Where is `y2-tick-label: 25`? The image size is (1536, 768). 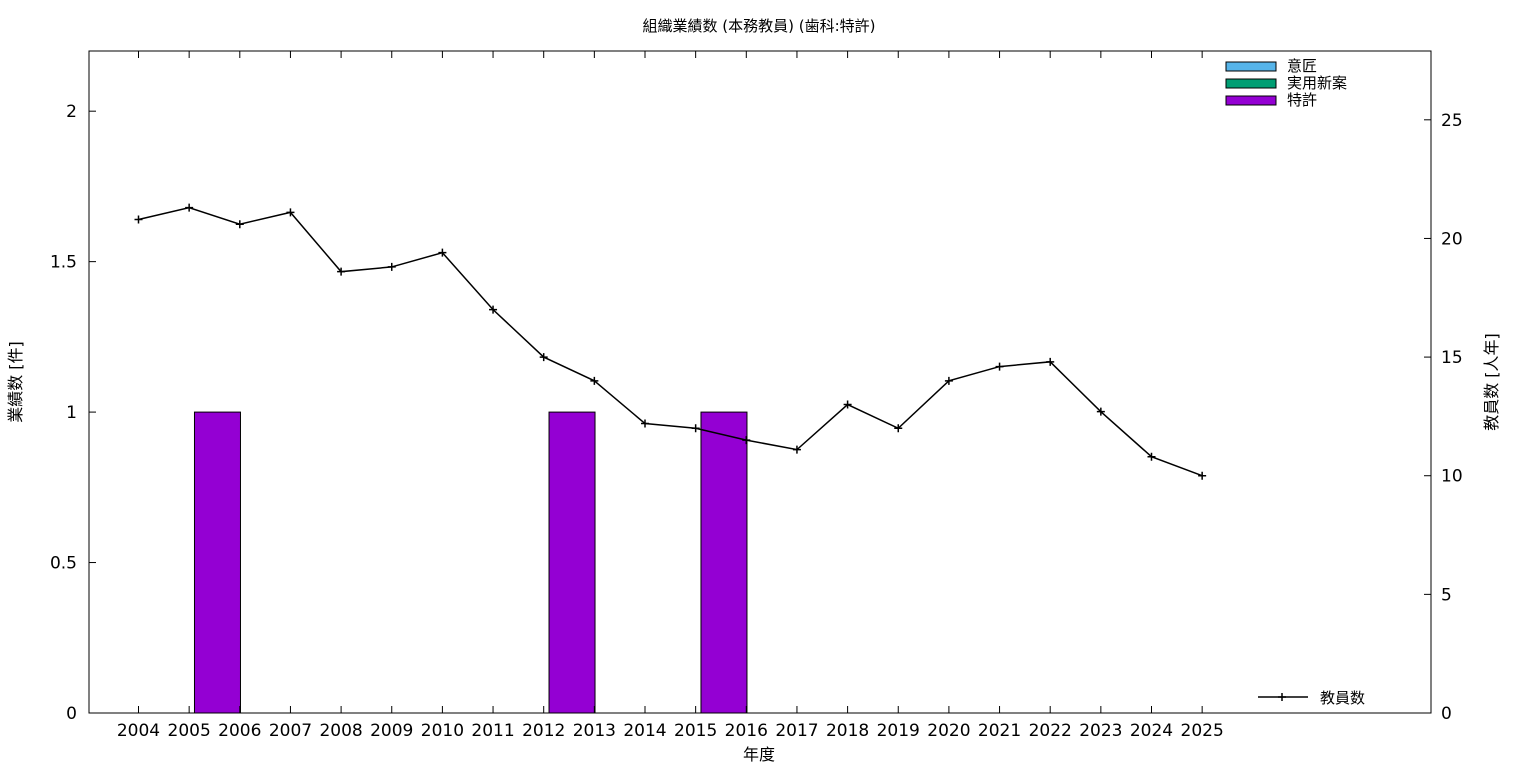
y2-tick-label: 25 is located at coordinates (1452, 121).